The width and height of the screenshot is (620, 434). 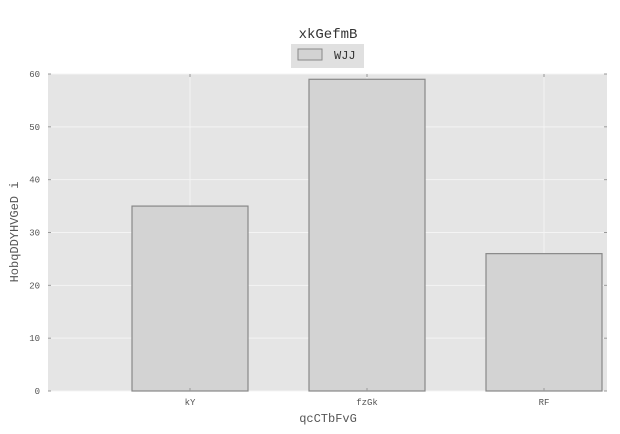 What do you see at coordinates (37, 392) in the screenshot?
I see `y-tick-label-0: 0` at bounding box center [37, 392].